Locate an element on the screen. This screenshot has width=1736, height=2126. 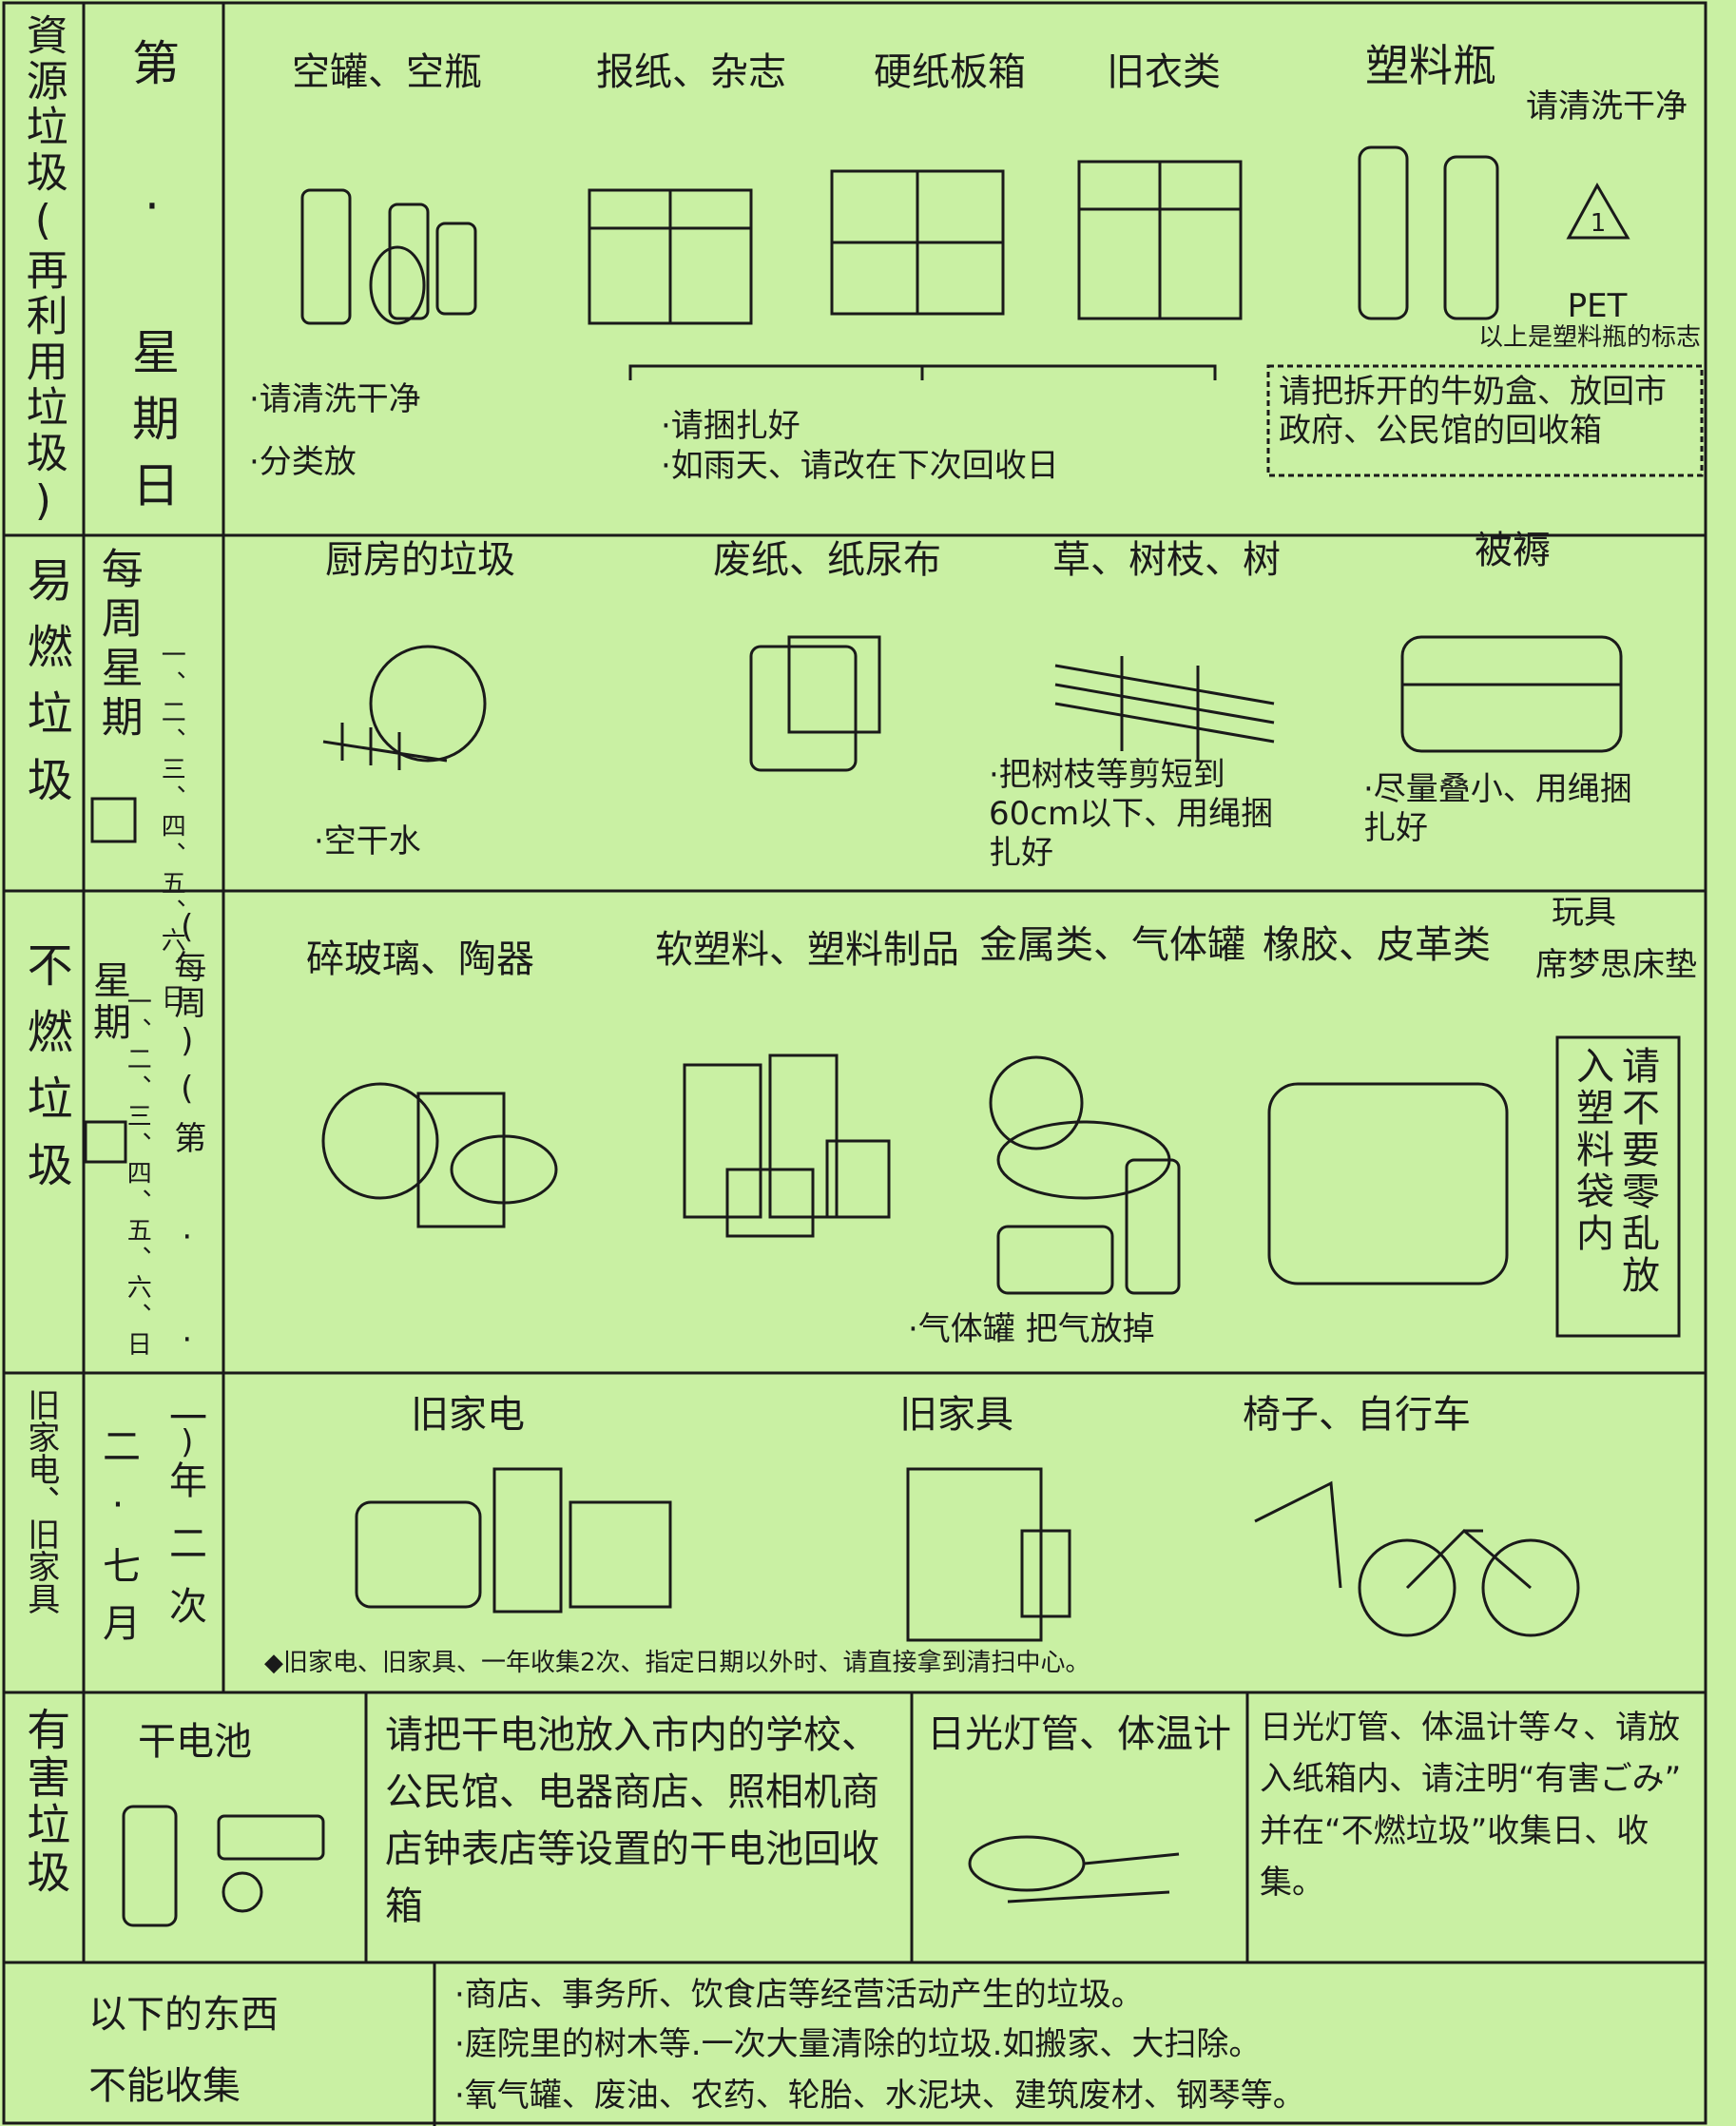
item-label: 草、树枝、树 is located at coordinates (1167, 560).